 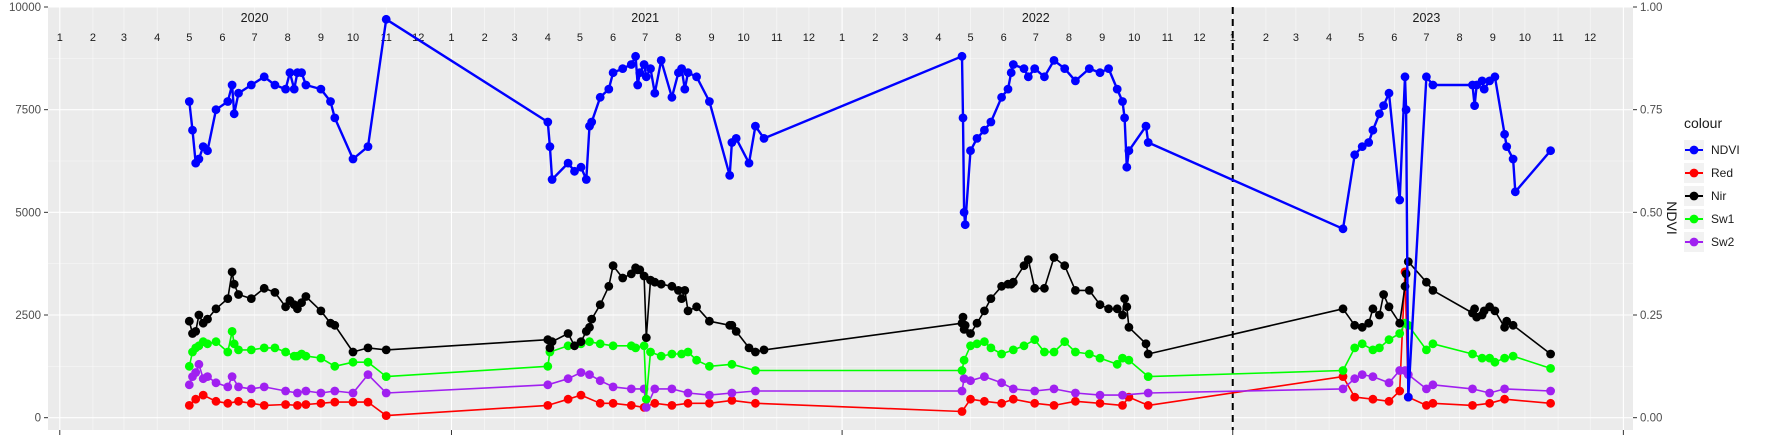 What do you see at coordinates (1493, 38) in the screenshot?
I see `month-label: 9` at bounding box center [1493, 38].